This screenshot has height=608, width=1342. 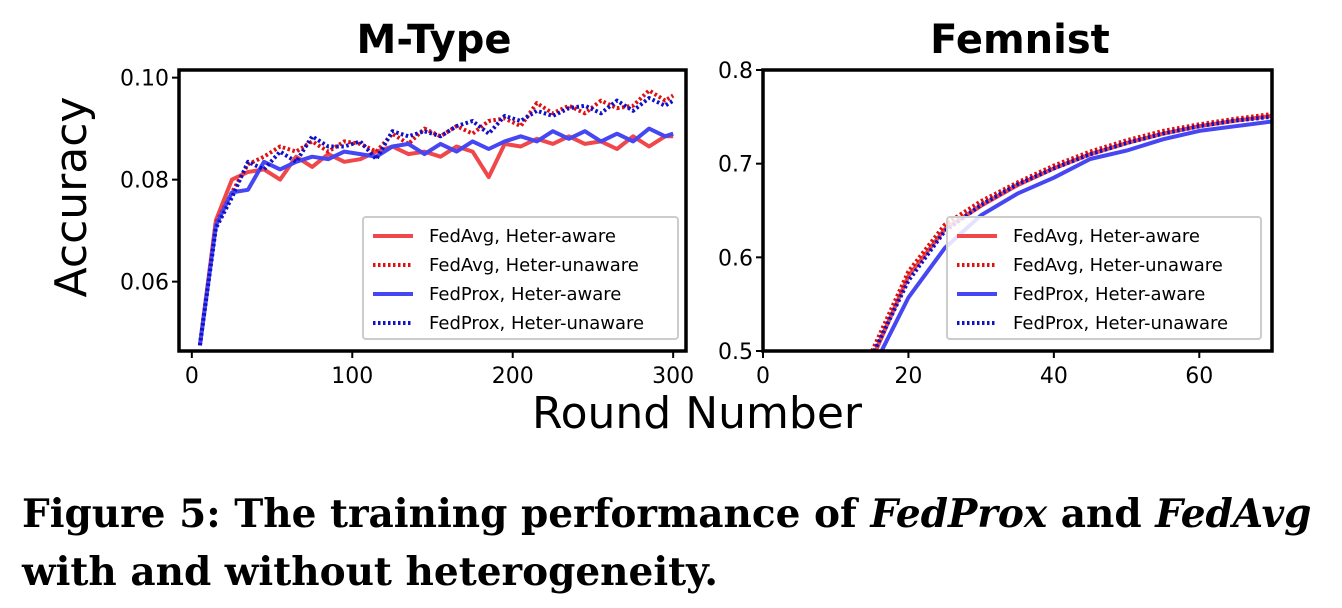 I want to click on caption-label: Figure 5:, so click(x=121, y=514).